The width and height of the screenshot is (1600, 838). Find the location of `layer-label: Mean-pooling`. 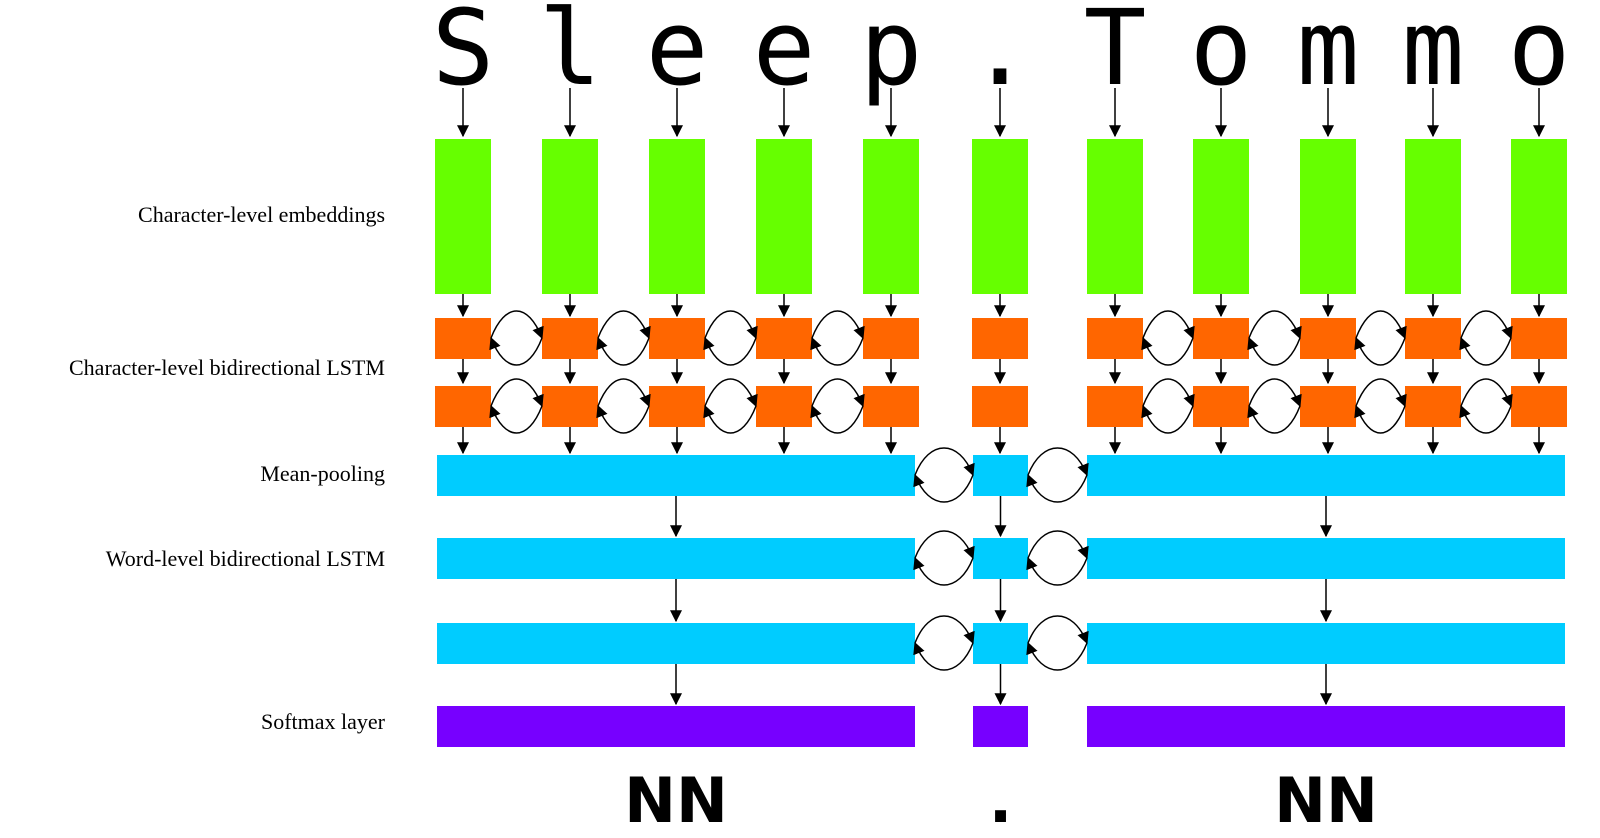

layer-label: Mean-pooling is located at coordinates (322, 473).